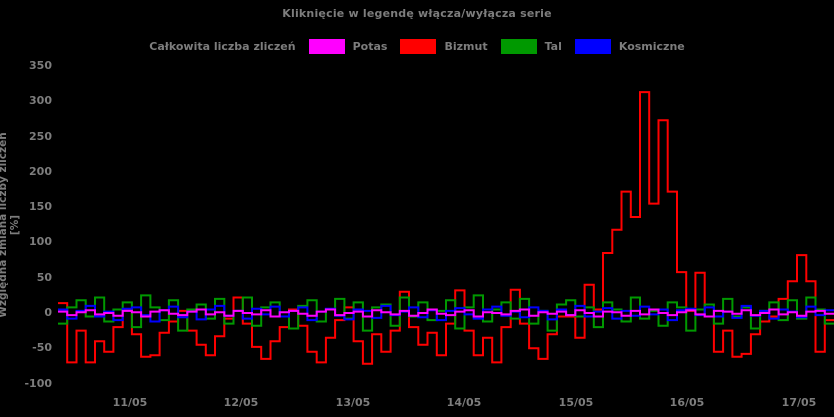 This screenshot has height=417, width=834. I want to click on legend-item-bizmut: Bizmut, so click(444, 46).